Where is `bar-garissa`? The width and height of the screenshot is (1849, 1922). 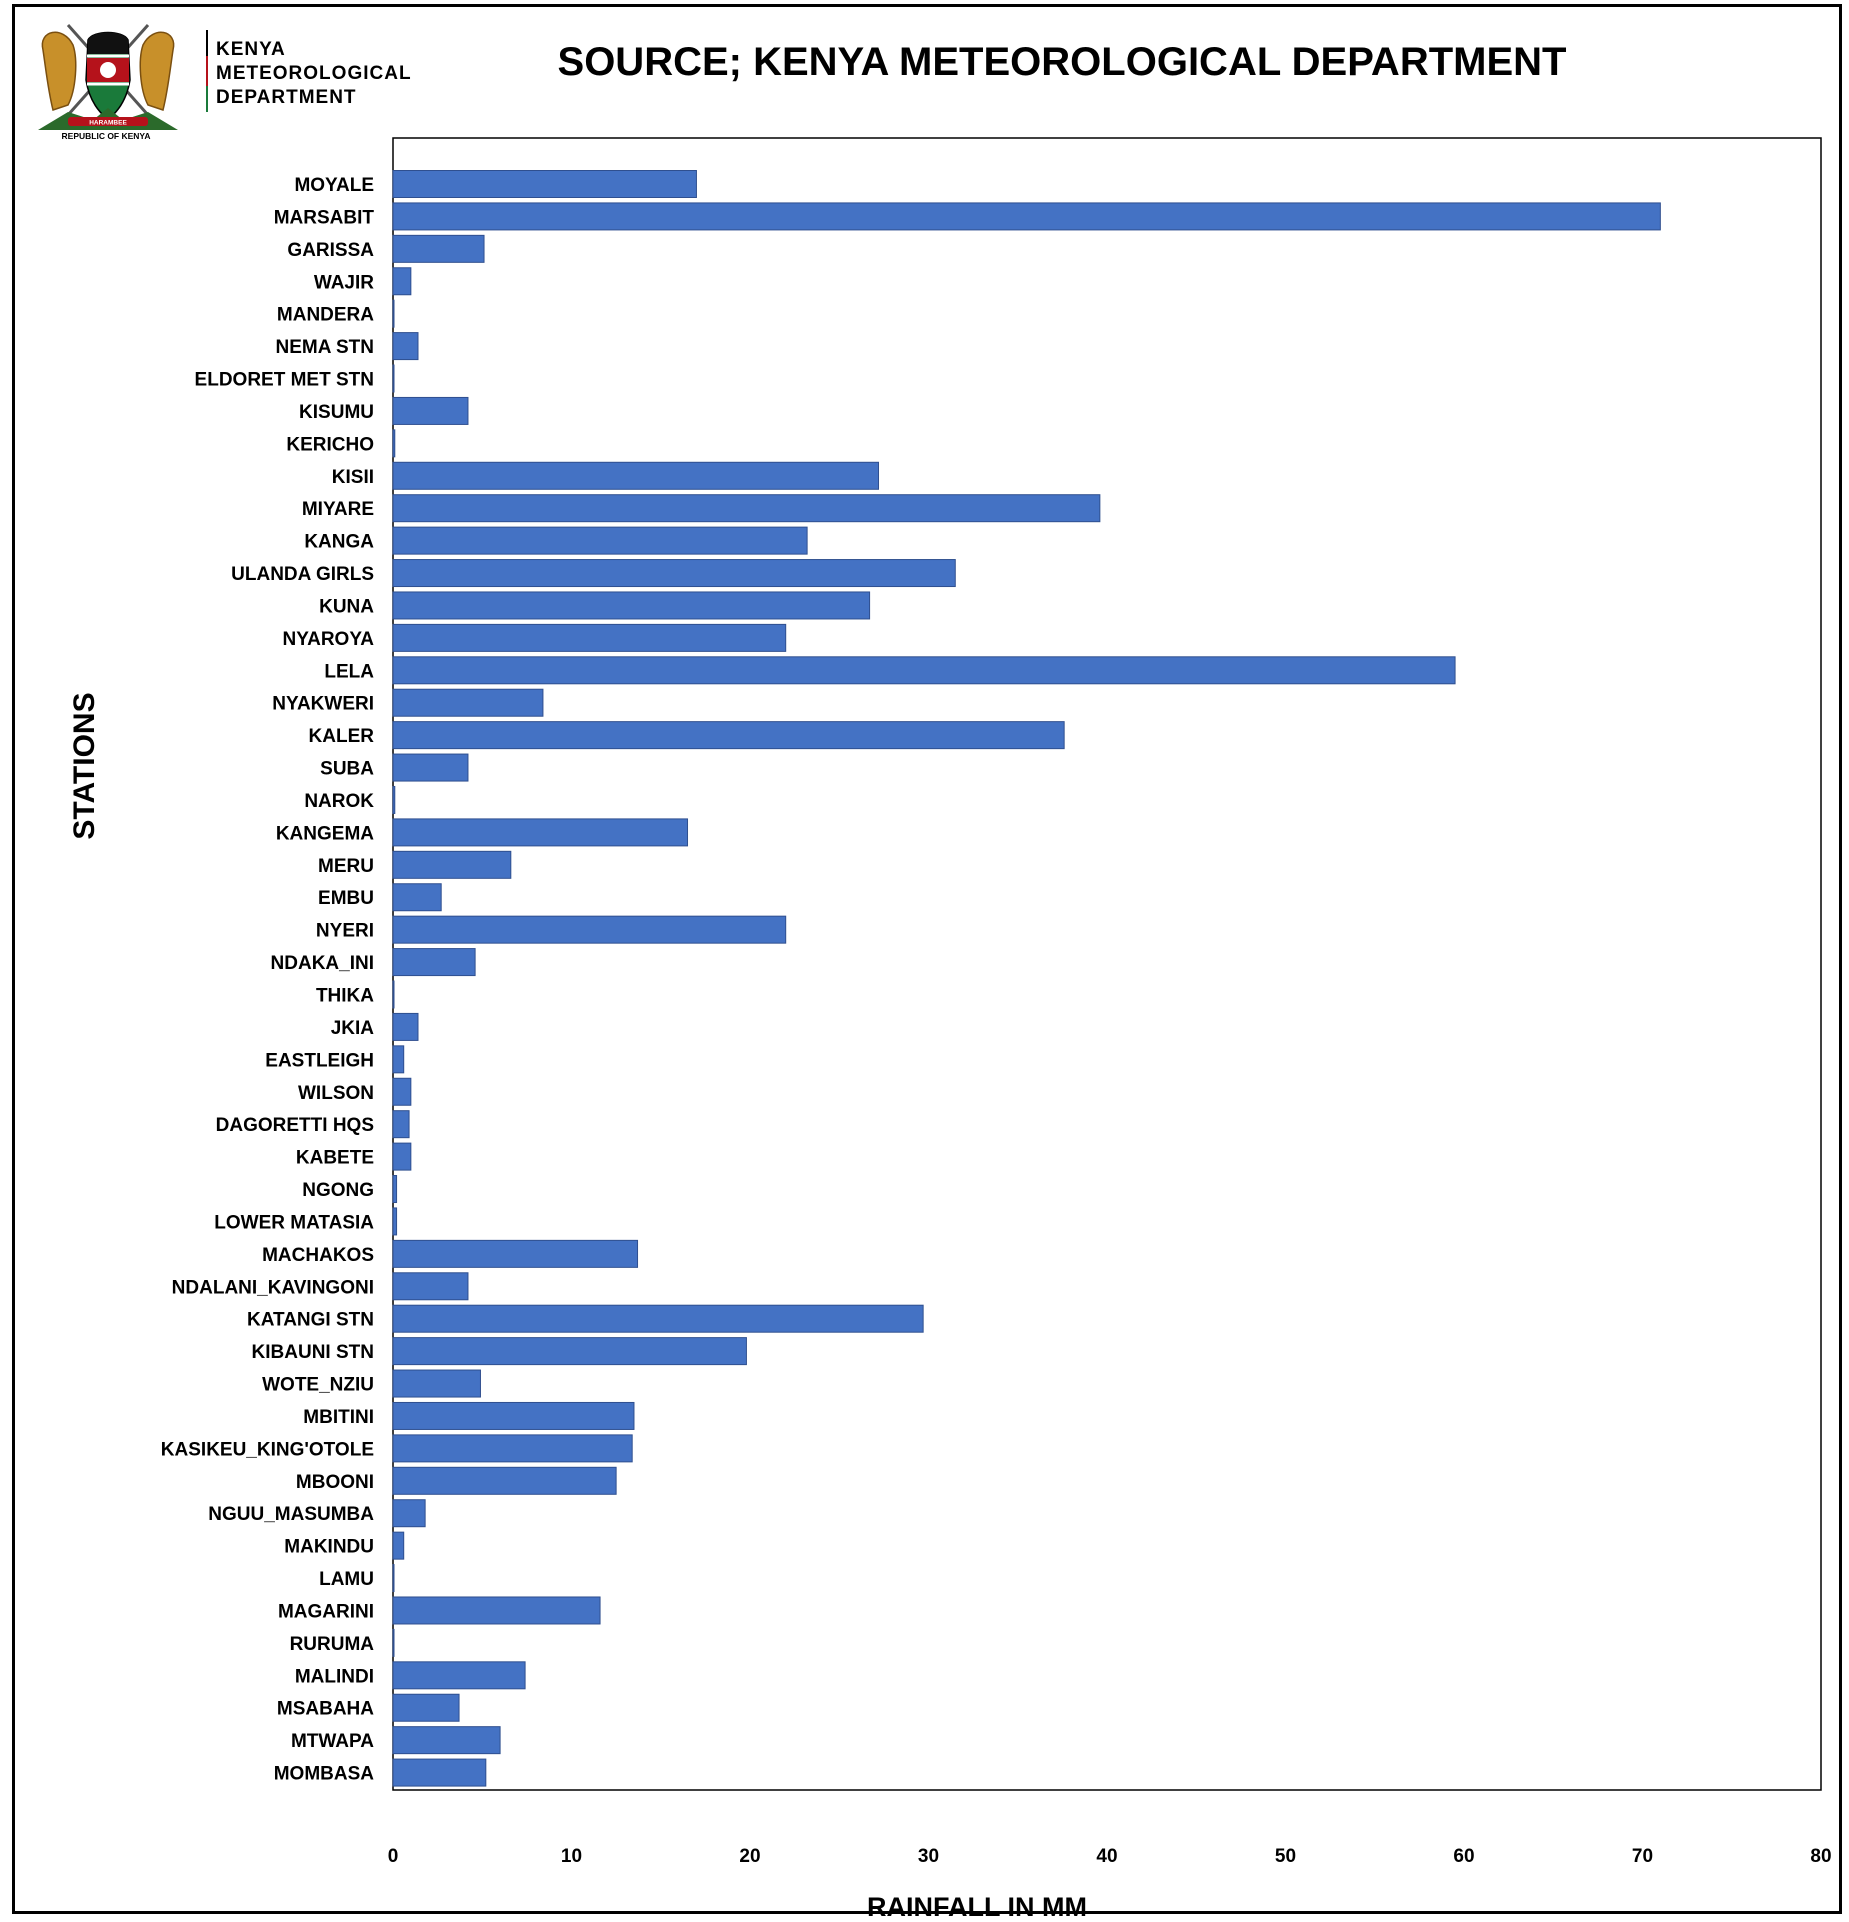
bar-garissa is located at coordinates (438, 248).